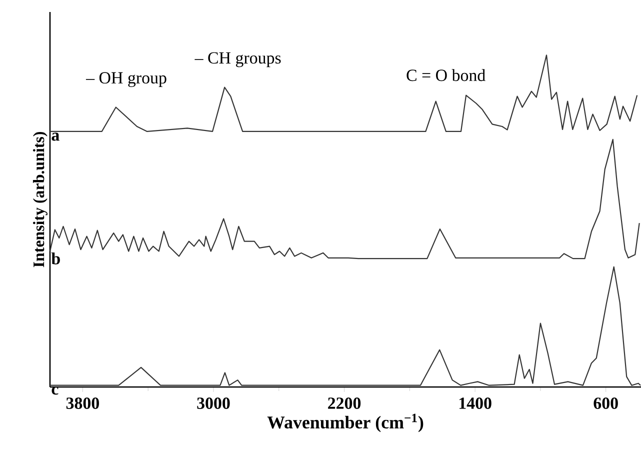 The width and height of the screenshot is (641, 459). What do you see at coordinates (213, 403) in the screenshot?
I see `x-tick-label: 3000` at bounding box center [213, 403].